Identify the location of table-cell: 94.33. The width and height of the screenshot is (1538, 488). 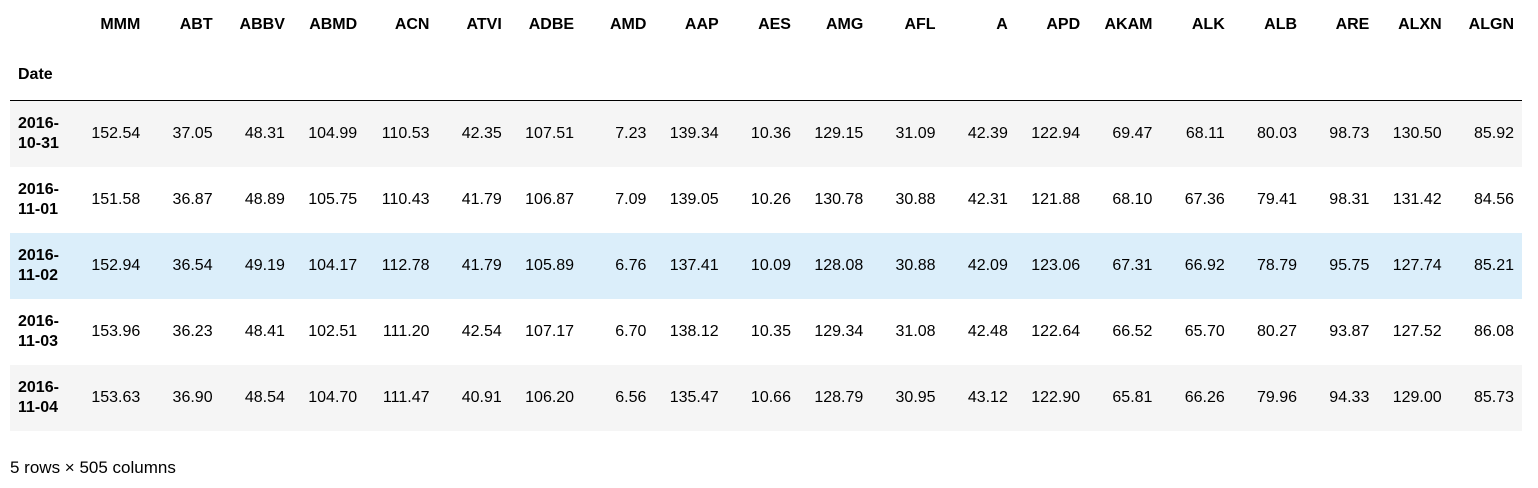
(1349, 397).